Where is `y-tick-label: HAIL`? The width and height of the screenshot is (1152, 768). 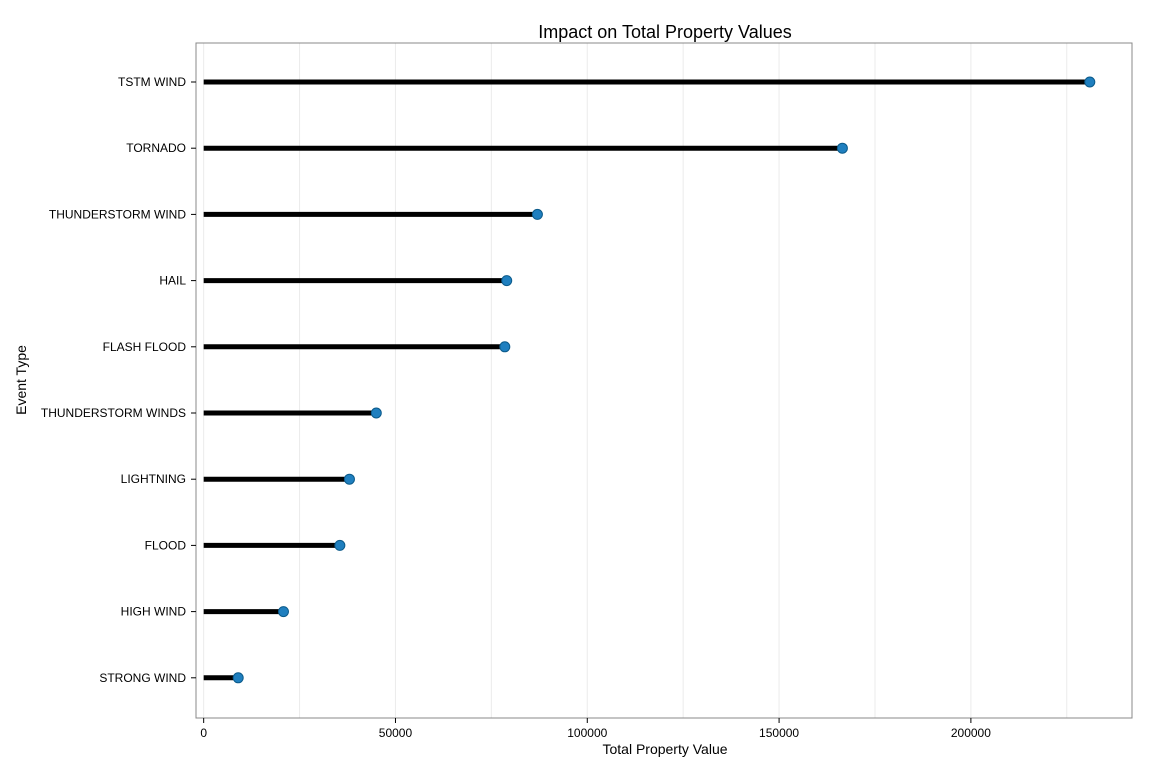 y-tick-label: HAIL is located at coordinates (172, 281).